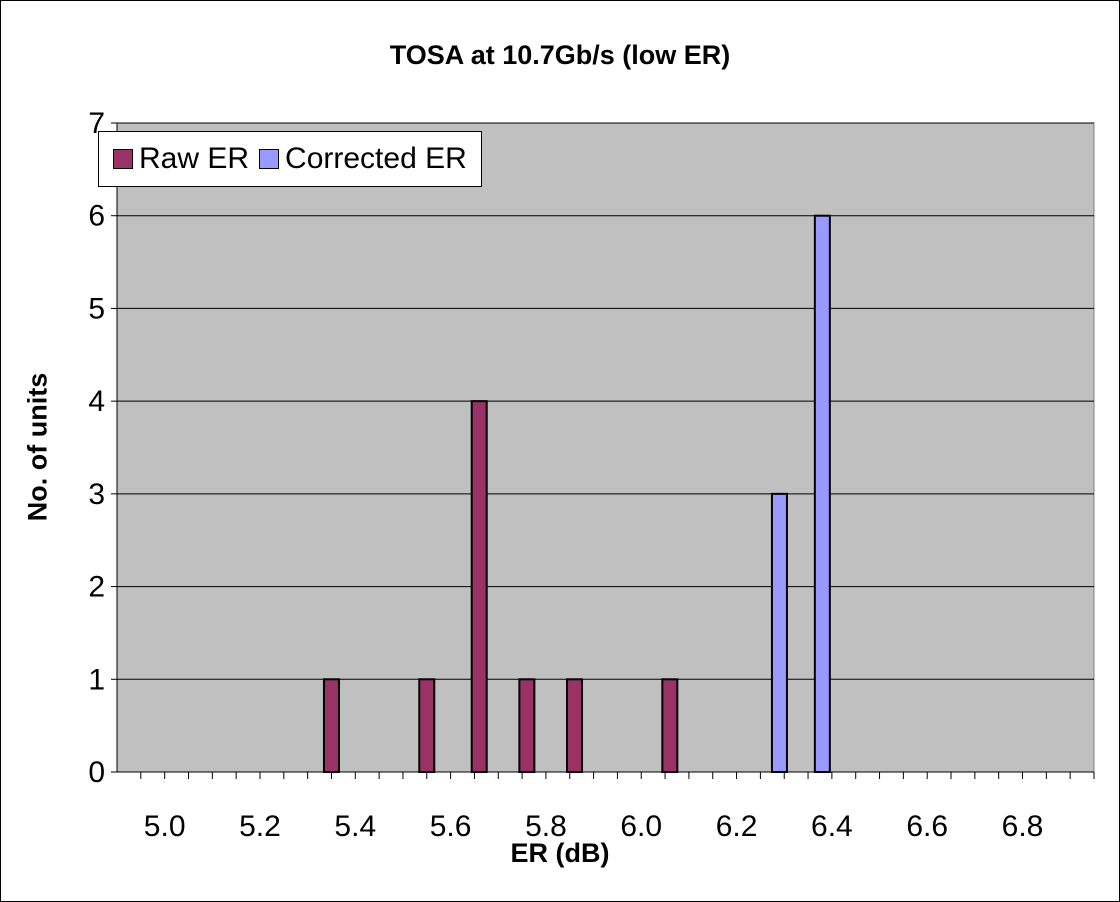 The width and height of the screenshot is (1120, 902). I want to click on legend: Raw ER Corrected ER, so click(290, 159).